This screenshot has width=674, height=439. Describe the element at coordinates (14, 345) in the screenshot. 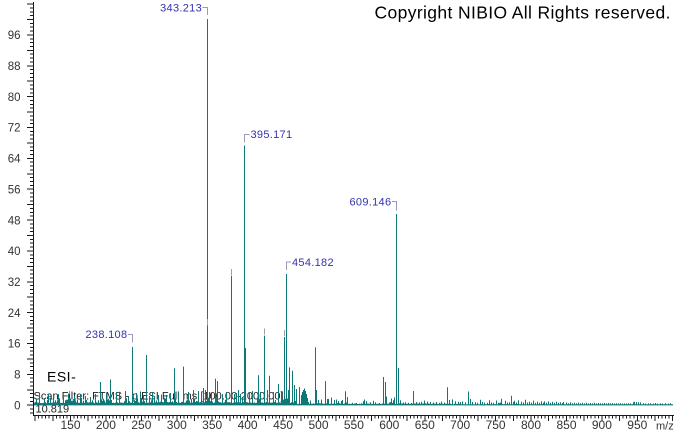

I see `svg-text: 16` at that location.